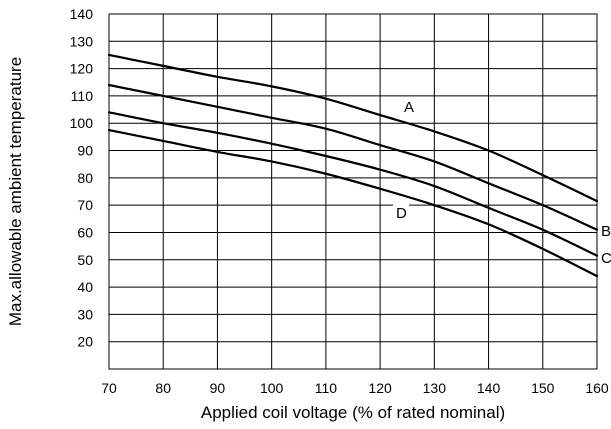 This screenshot has width=611, height=429. Describe the element at coordinates (85, 342) in the screenshot. I see `y-tick-label: 20` at that location.